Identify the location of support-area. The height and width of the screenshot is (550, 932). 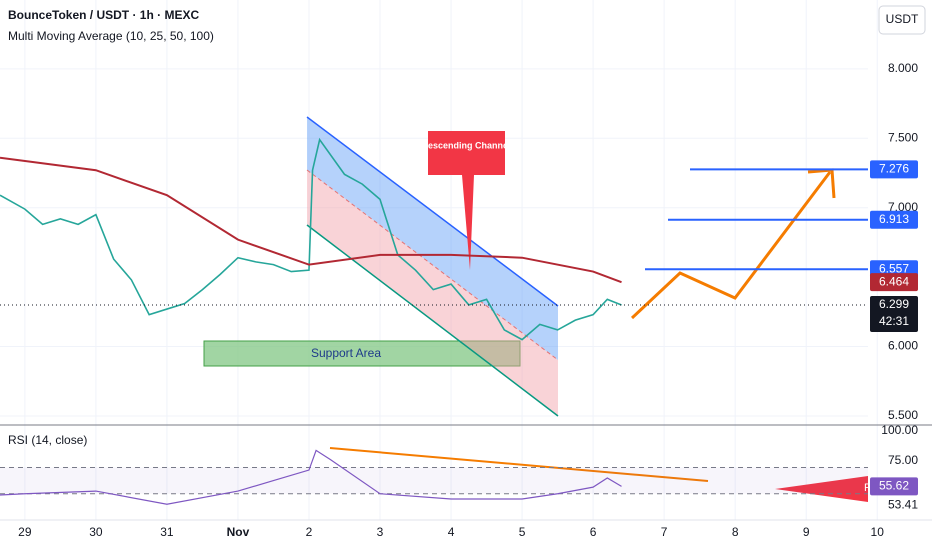
(362, 353).